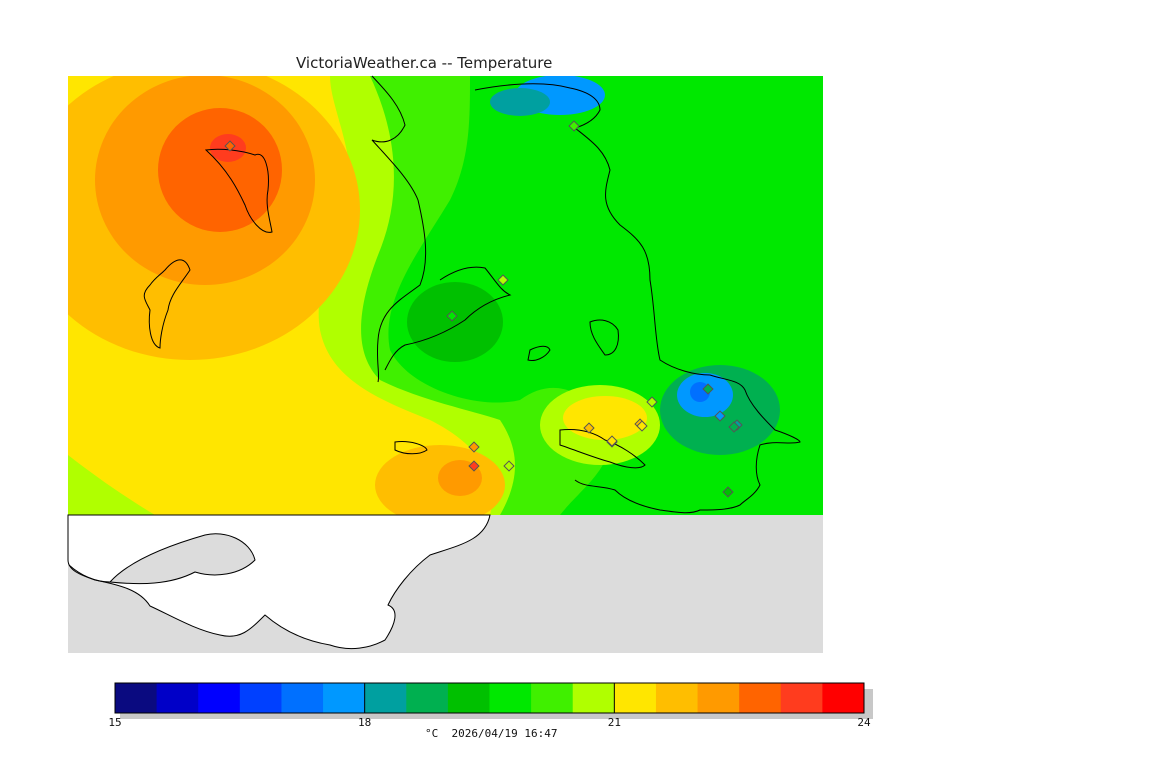 The width and height of the screenshot is (1152, 768). What do you see at coordinates (111, 485) in the screenshot?
I see `temp-band-corner` at bounding box center [111, 485].